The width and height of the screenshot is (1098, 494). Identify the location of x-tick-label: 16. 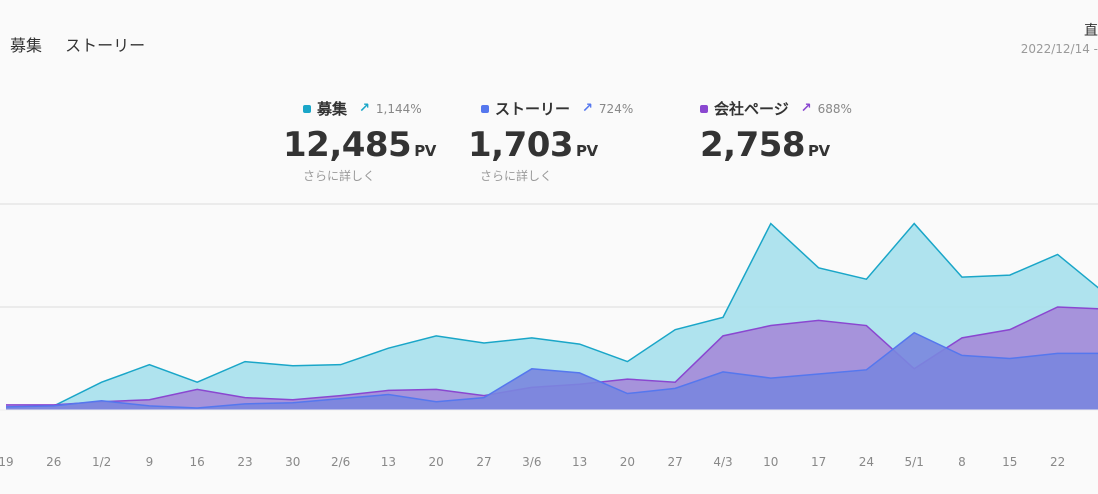
(197, 462).